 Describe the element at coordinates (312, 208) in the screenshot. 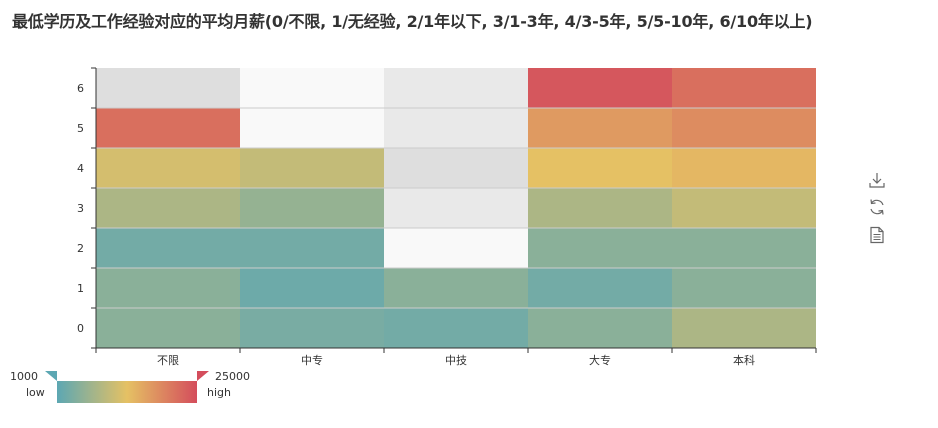

I see `heatmap-cell-中专-3` at that location.